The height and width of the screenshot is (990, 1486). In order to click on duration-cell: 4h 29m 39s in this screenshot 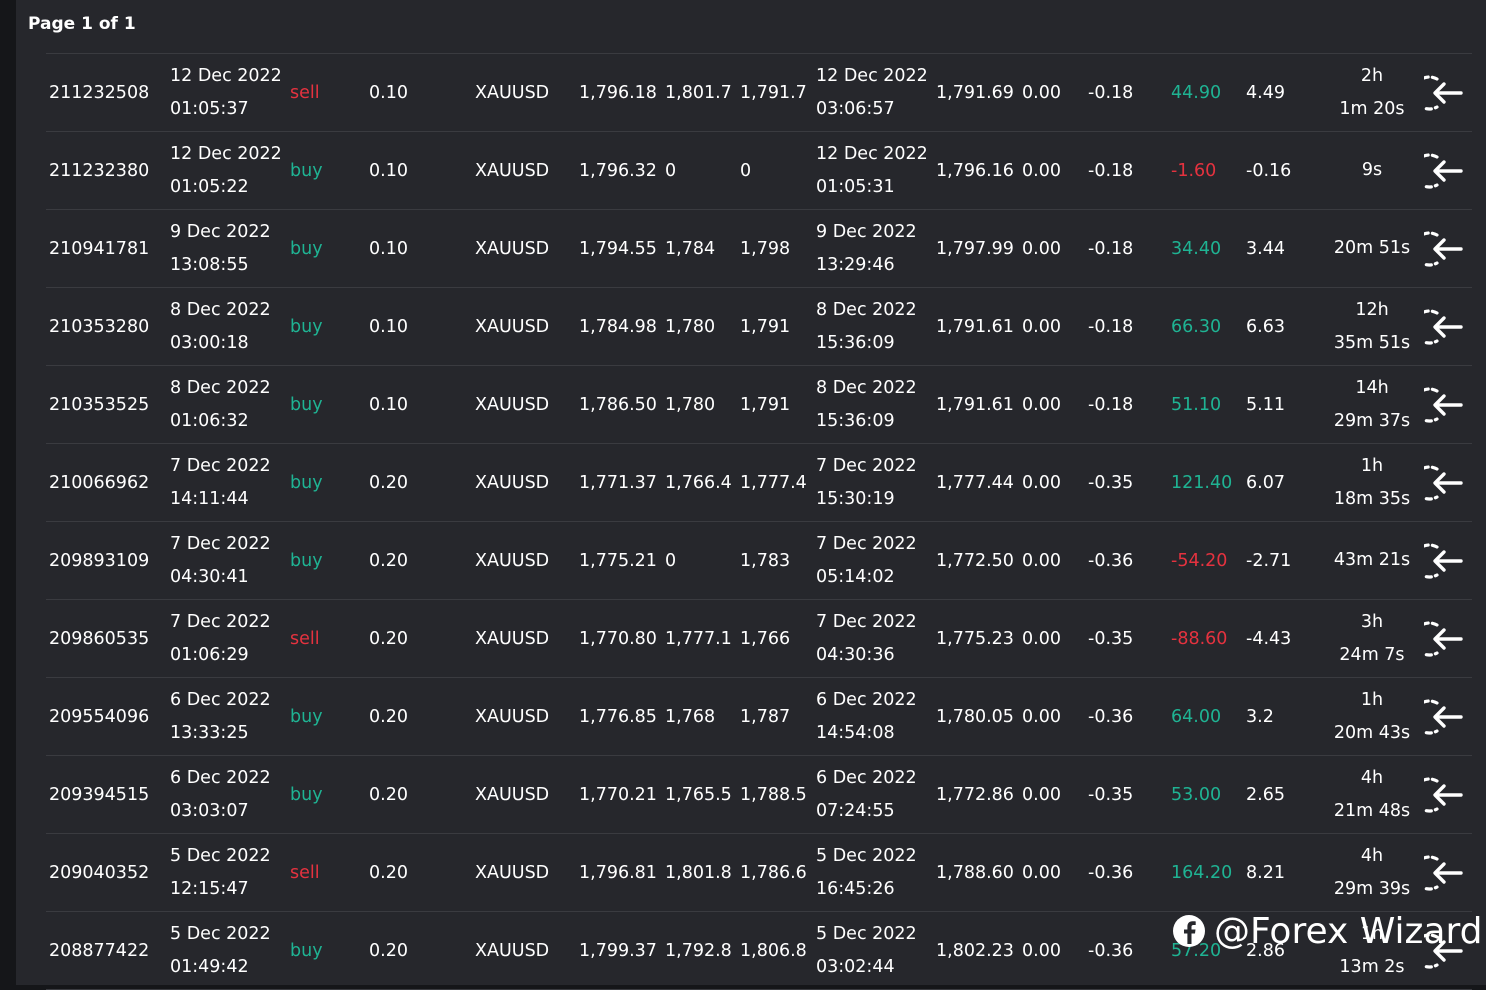, I will do `click(1372, 872)`.